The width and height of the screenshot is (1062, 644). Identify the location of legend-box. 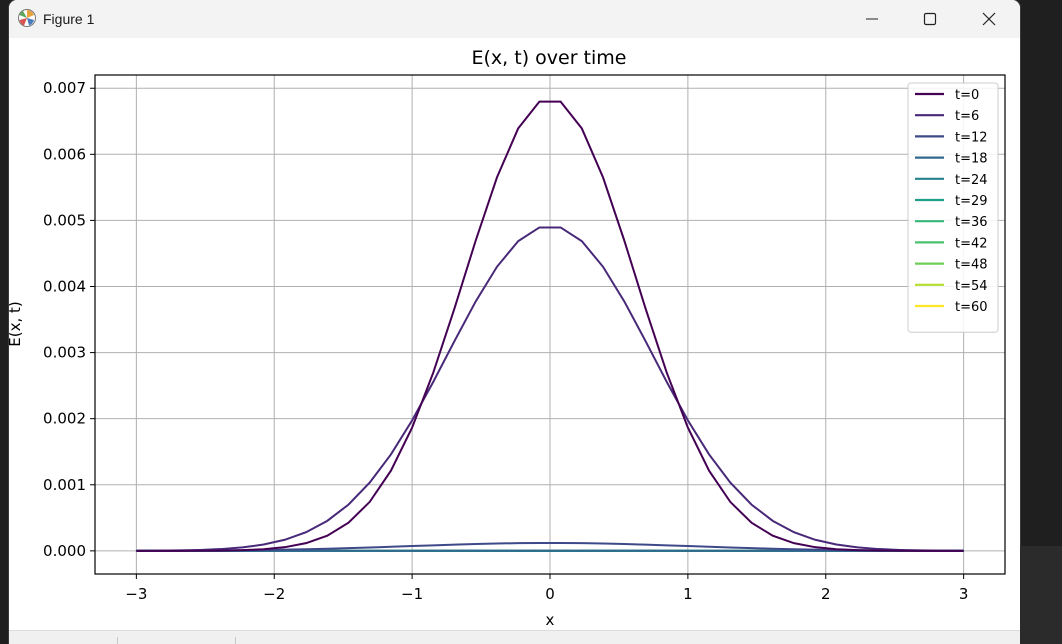
(953, 207).